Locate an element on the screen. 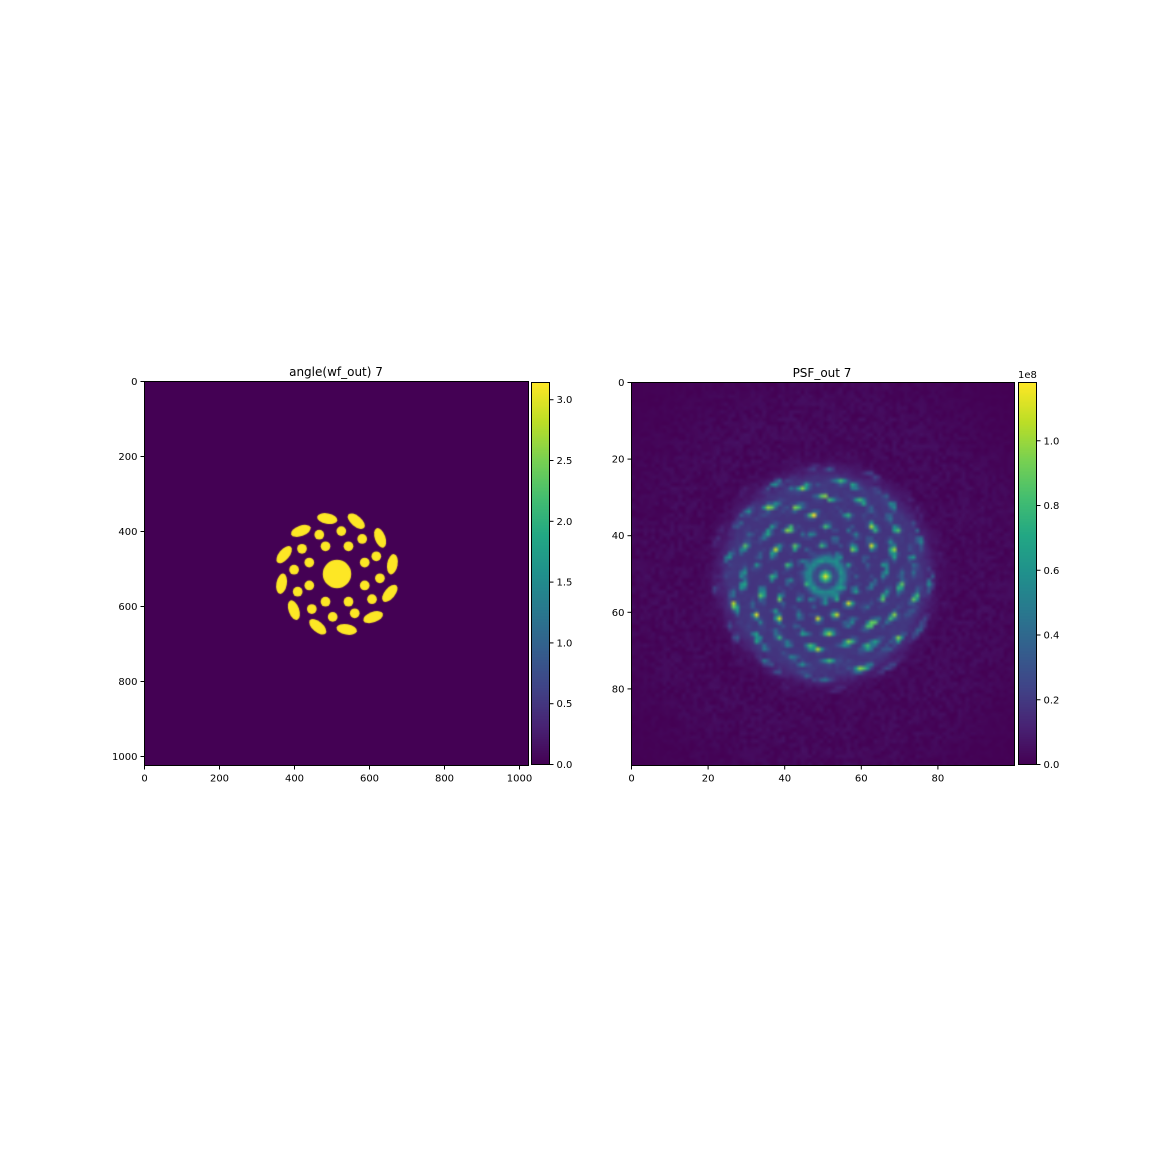 This screenshot has width=1152, height=1152. phase-axes-frame is located at coordinates (336, 573).